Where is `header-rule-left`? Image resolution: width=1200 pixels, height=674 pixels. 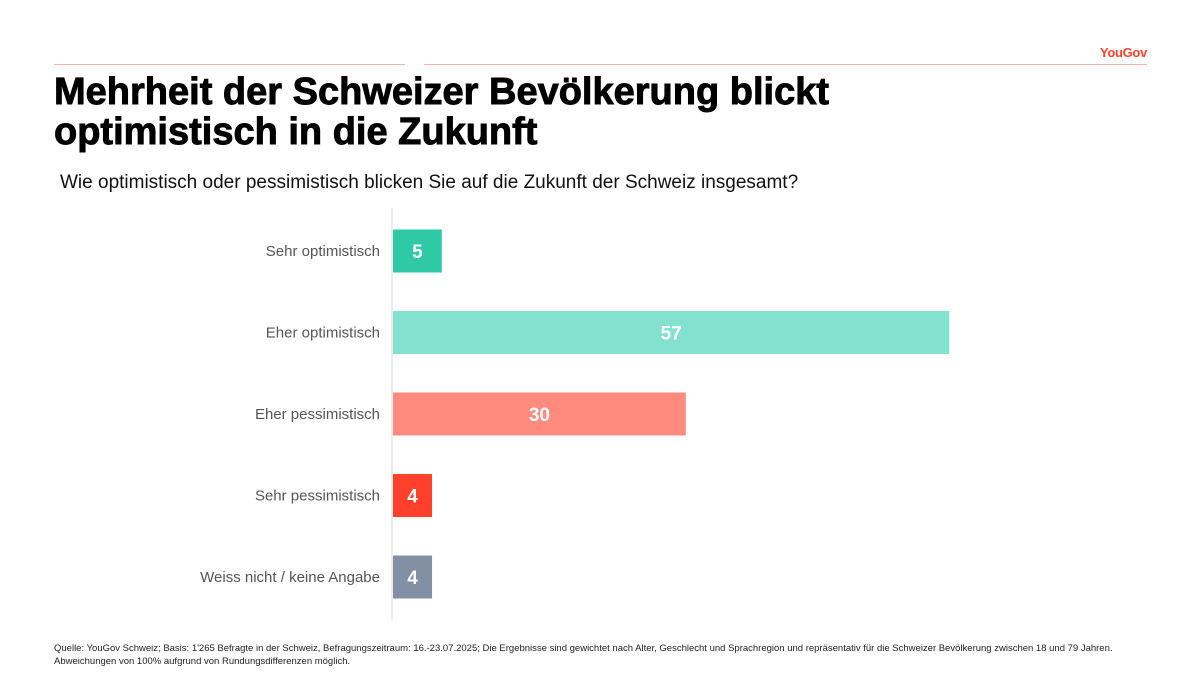
header-rule-left is located at coordinates (229, 64).